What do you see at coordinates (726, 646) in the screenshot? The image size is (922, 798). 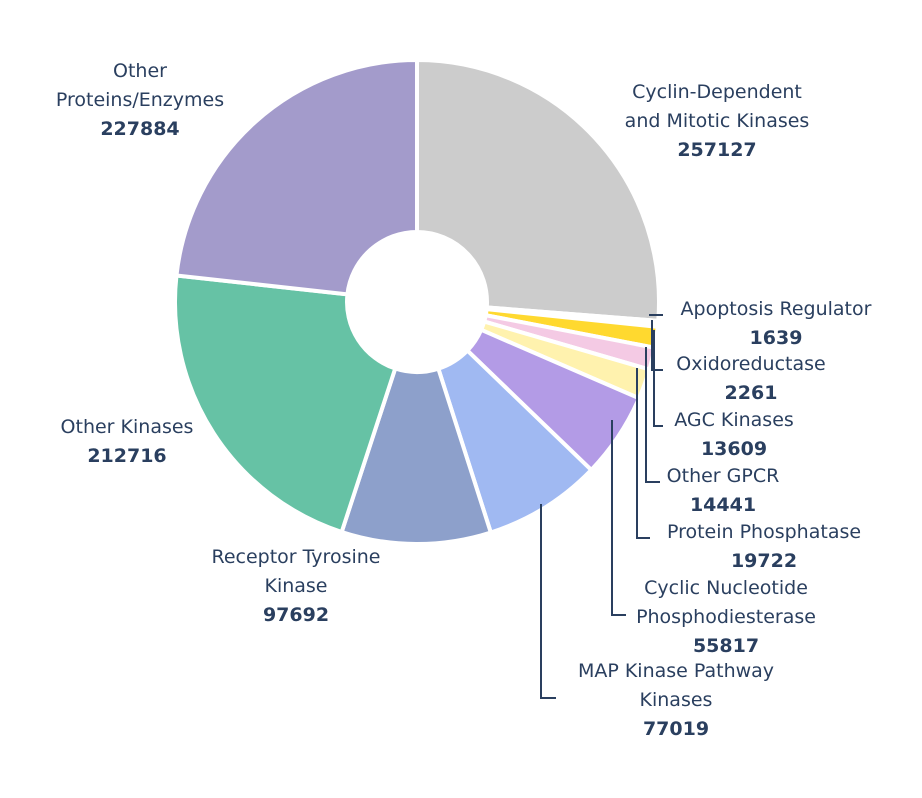 I see `slice-value-cyclic-nucleotide-phosphodiesterase: 55817` at bounding box center [726, 646].